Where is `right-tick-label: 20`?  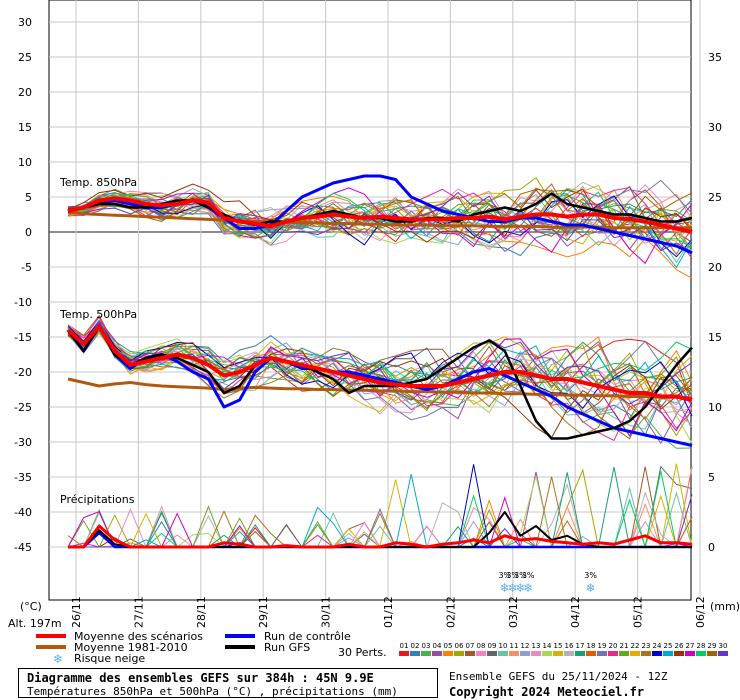
right-tick-label: 20 is located at coordinates (715, 267).